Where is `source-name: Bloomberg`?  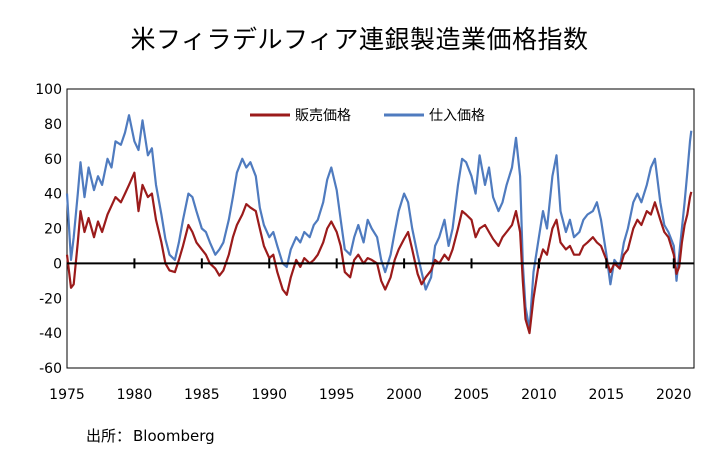
source-name: Bloomberg is located at coordinates (174, 436).